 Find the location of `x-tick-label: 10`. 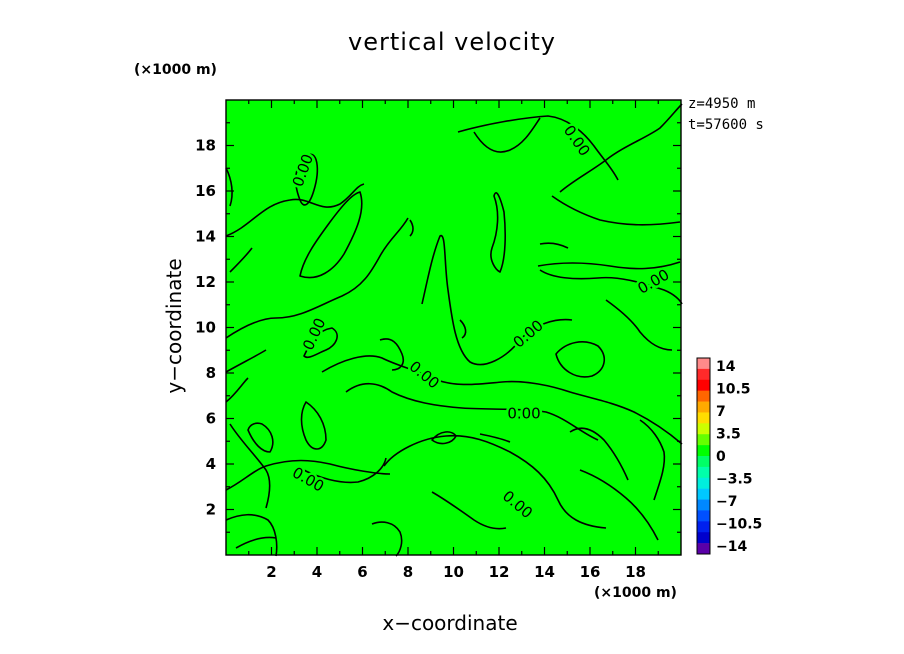

x-tick-label: 10 is located at coordinates (453, 572).